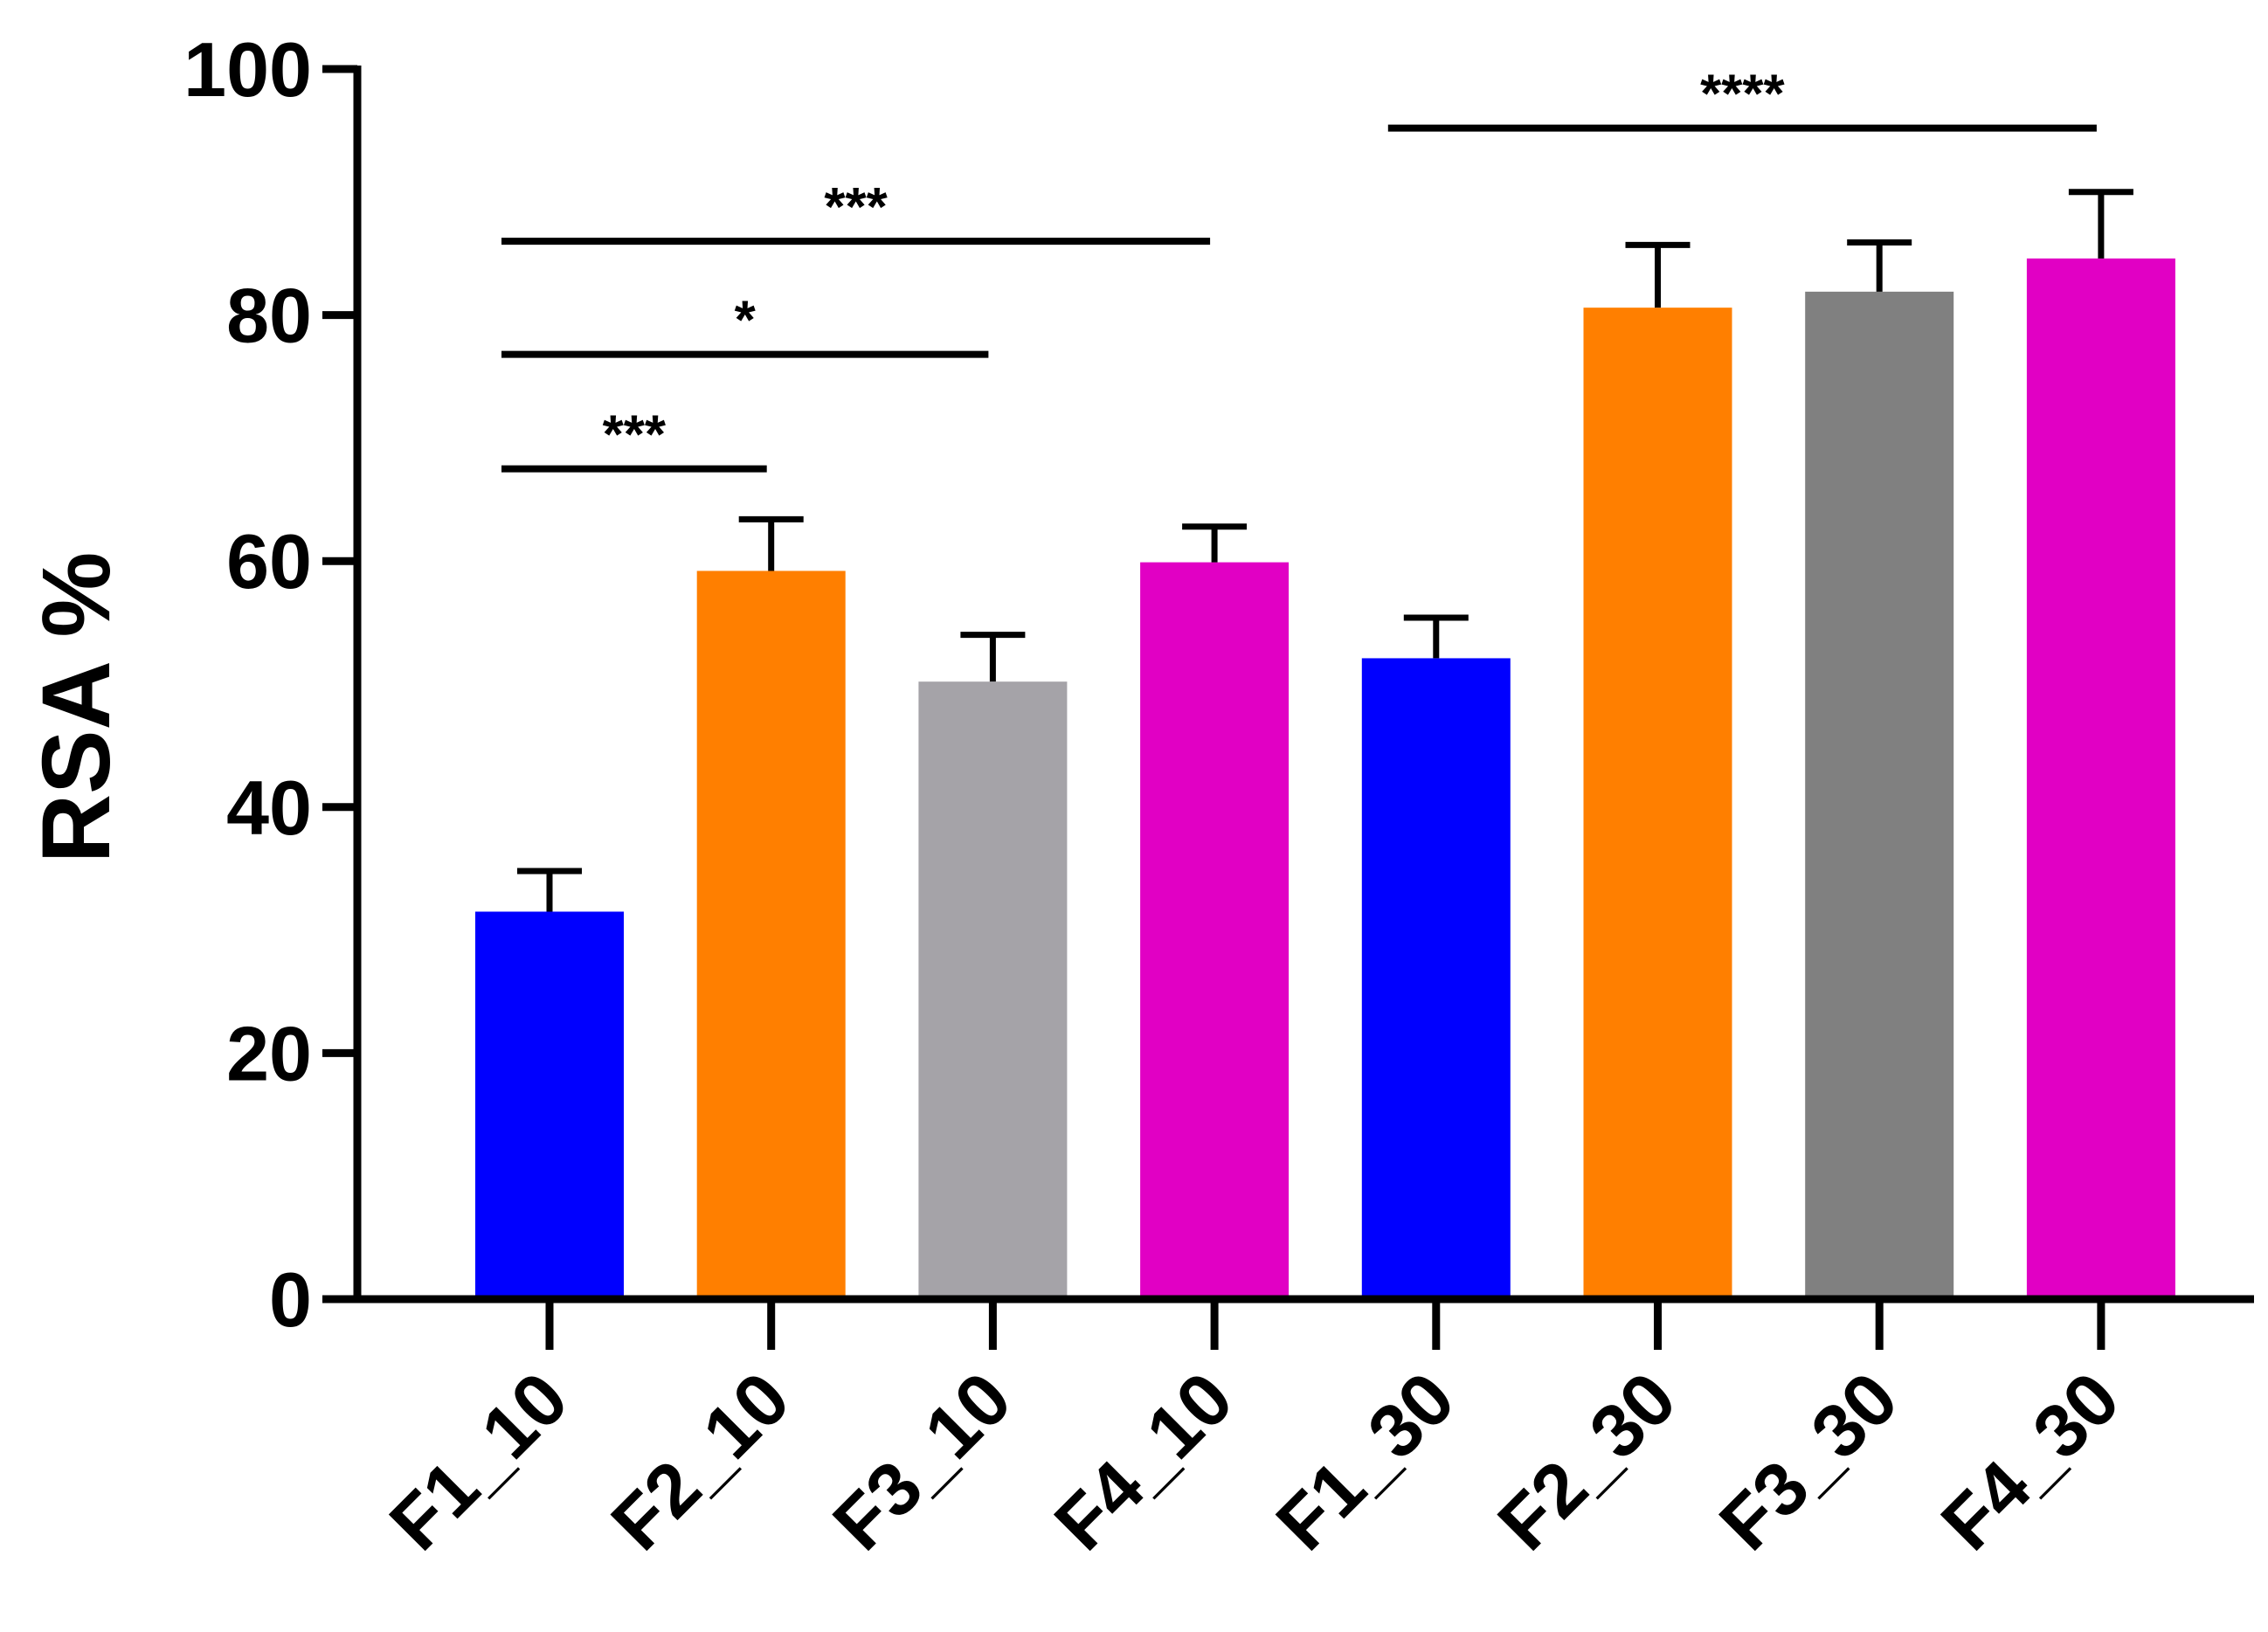 Image resolution: width=2268 pixels, height=1632 pixels. I want to click on y-tick-label-60: 60, so click(269, 561).